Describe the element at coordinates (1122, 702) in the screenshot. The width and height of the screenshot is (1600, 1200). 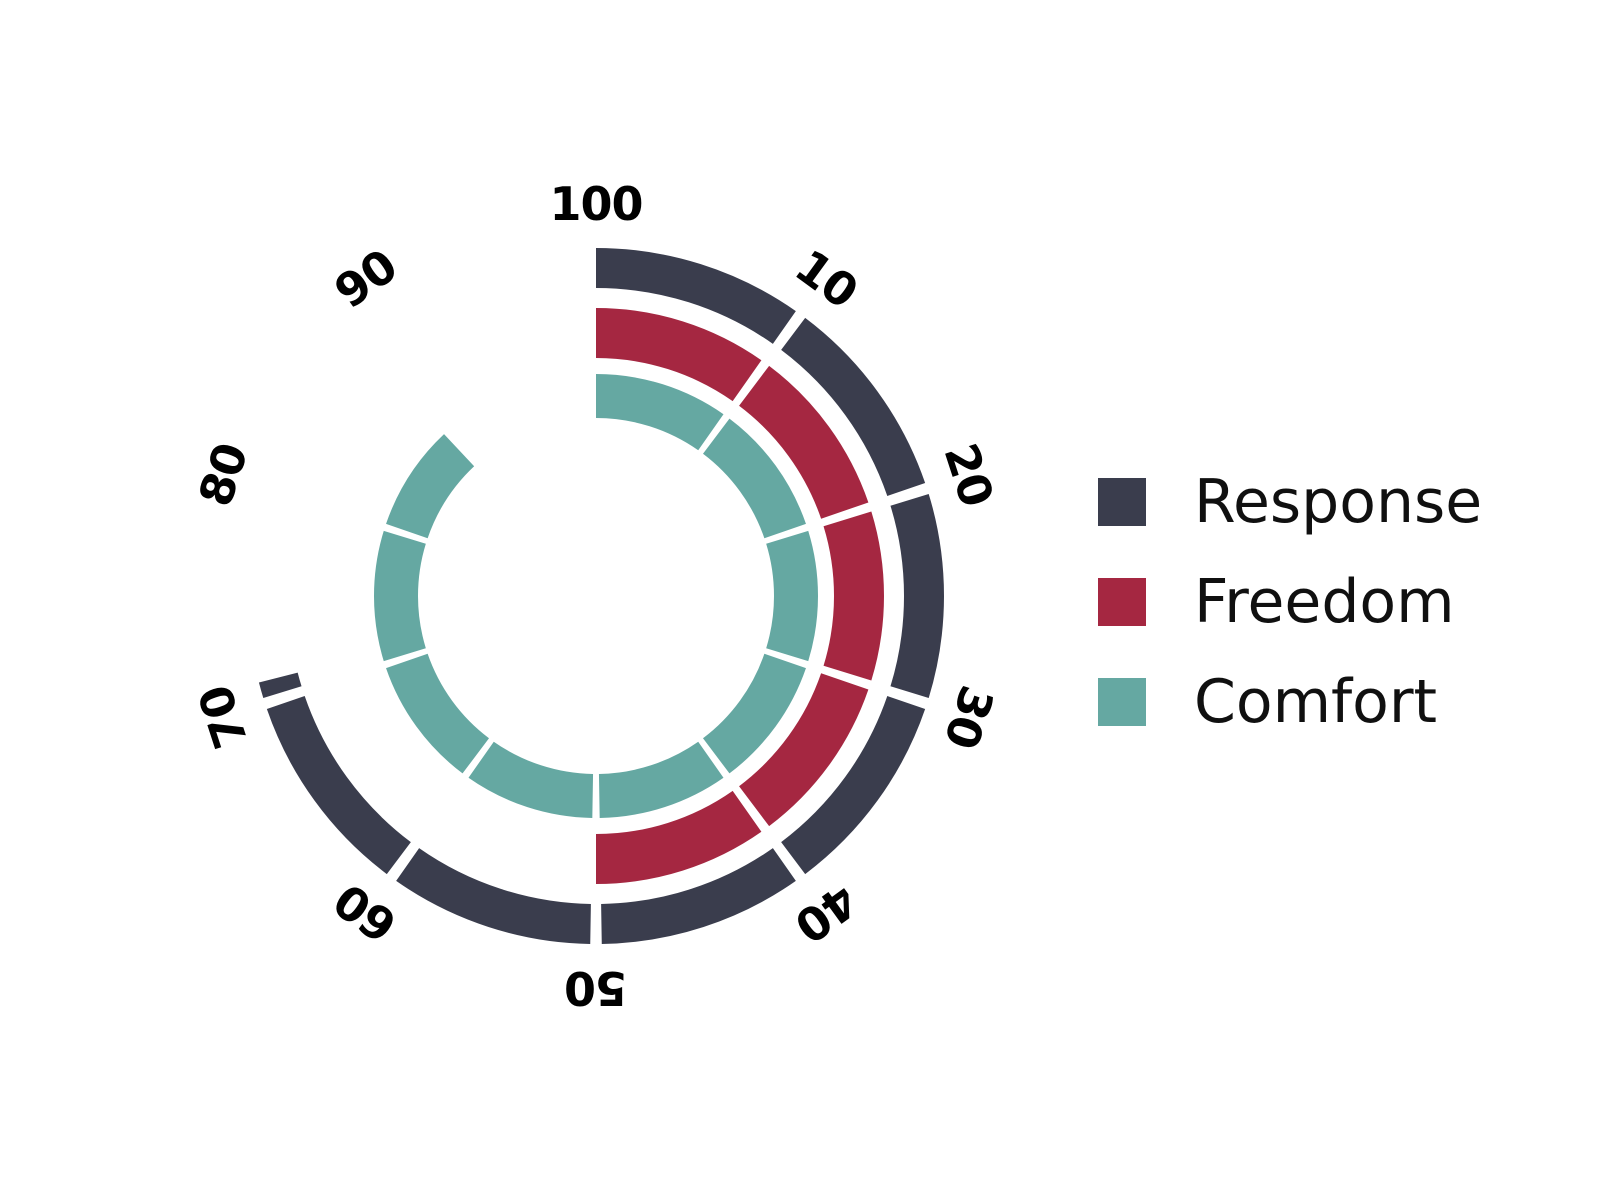
I see `legend-swatch-comfort` at that location.